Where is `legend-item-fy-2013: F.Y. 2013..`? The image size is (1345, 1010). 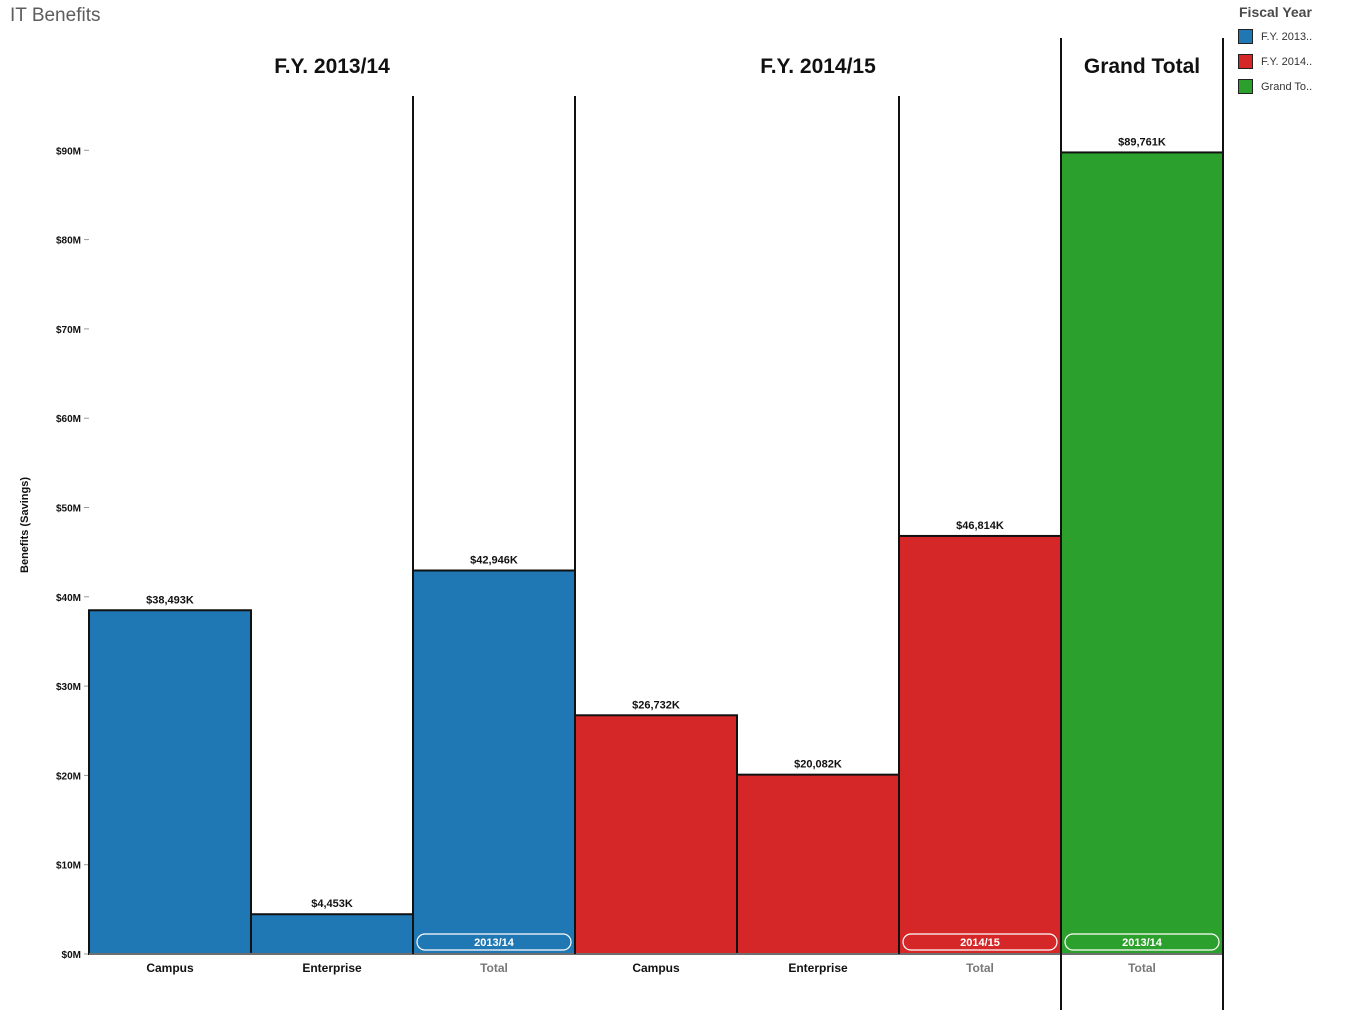 legend-item-fy-2013: F.Y. 2013.. is located at coordinates (1290, 36).